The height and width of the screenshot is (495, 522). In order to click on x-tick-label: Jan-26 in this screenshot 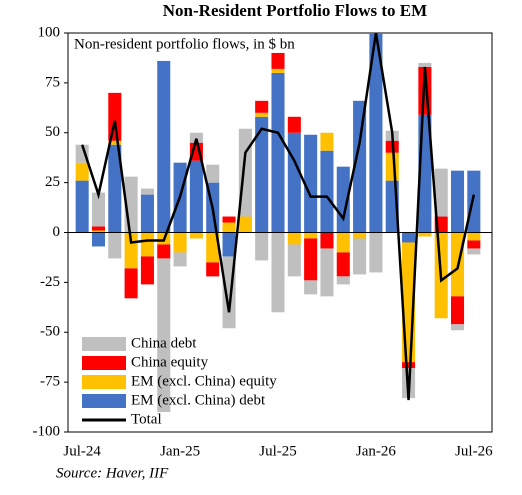, I will do `click(376, 451)`.